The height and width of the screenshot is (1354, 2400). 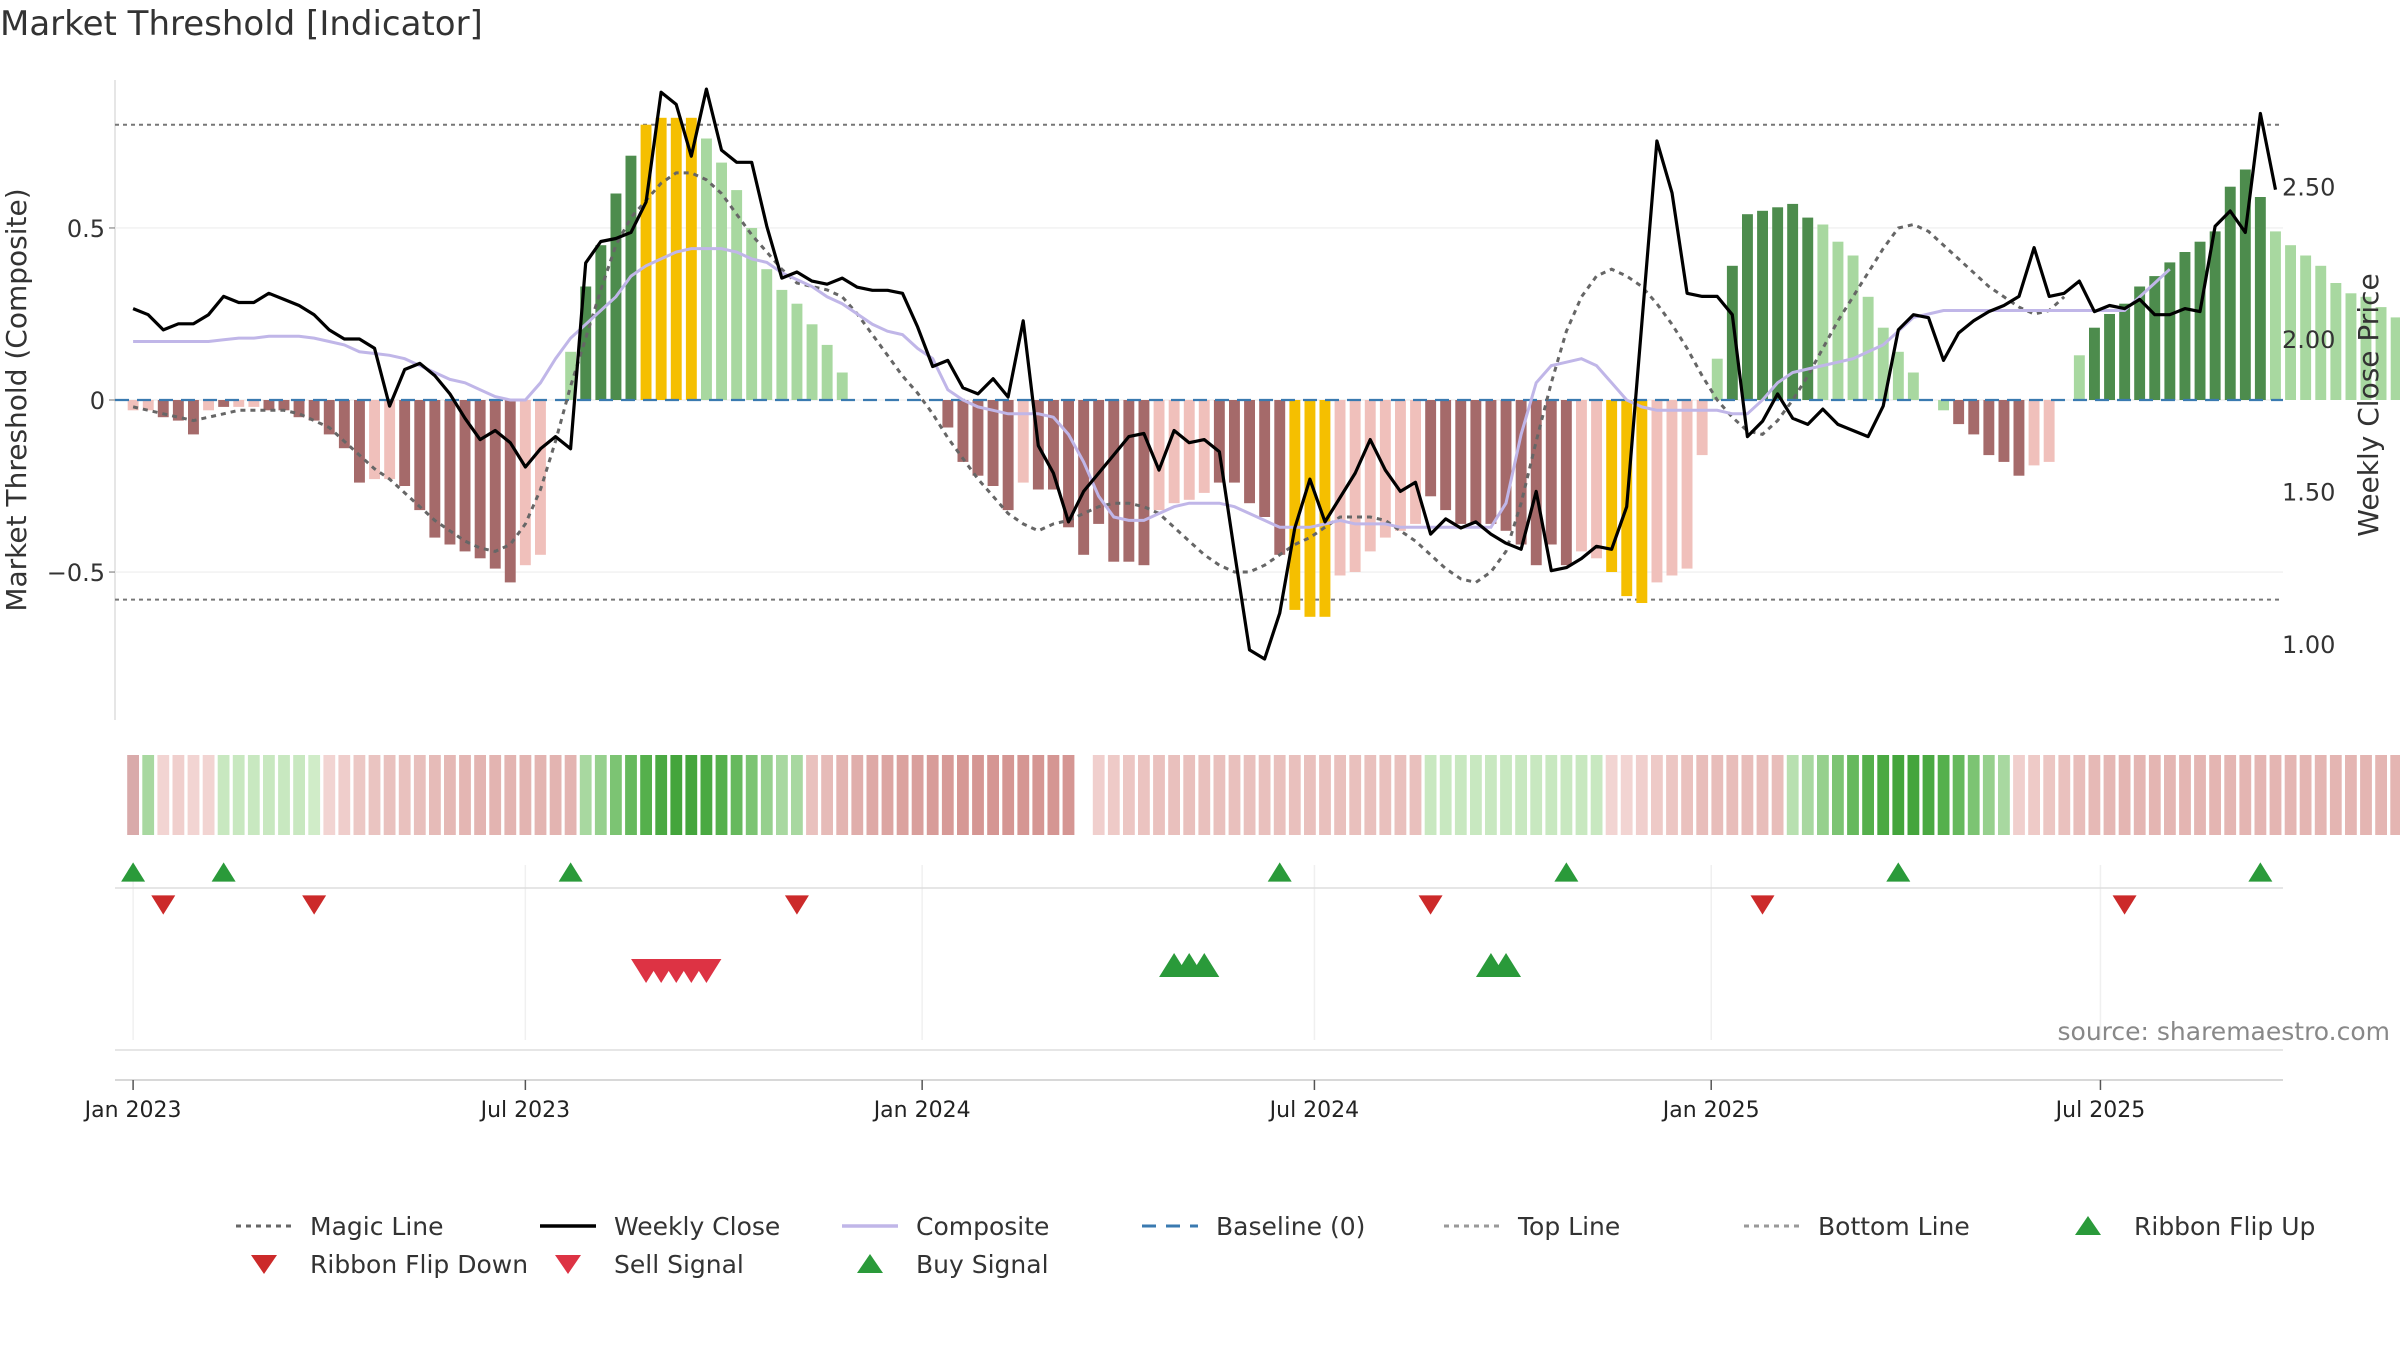 I want to click on legend-item-2: Composite, so click(x=945, y=1226).